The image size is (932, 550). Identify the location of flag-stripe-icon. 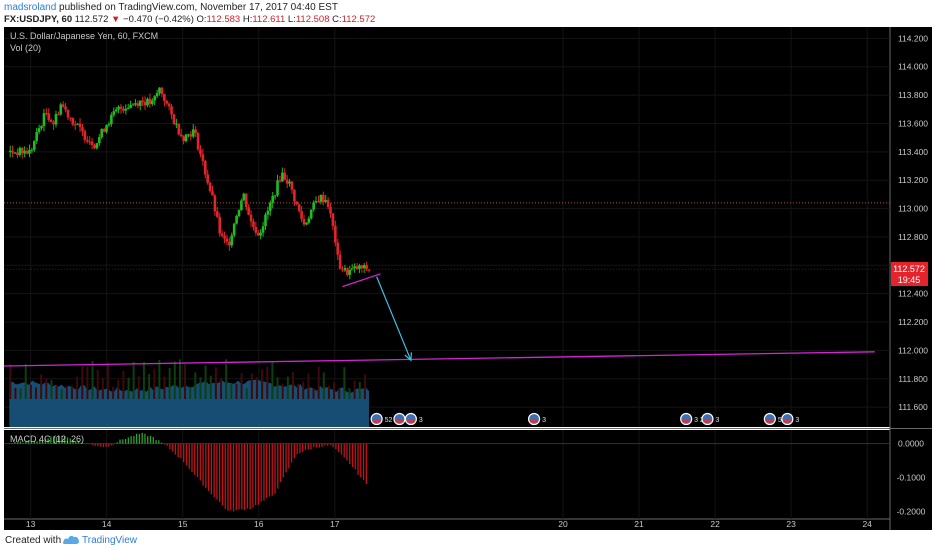
(707, 421).